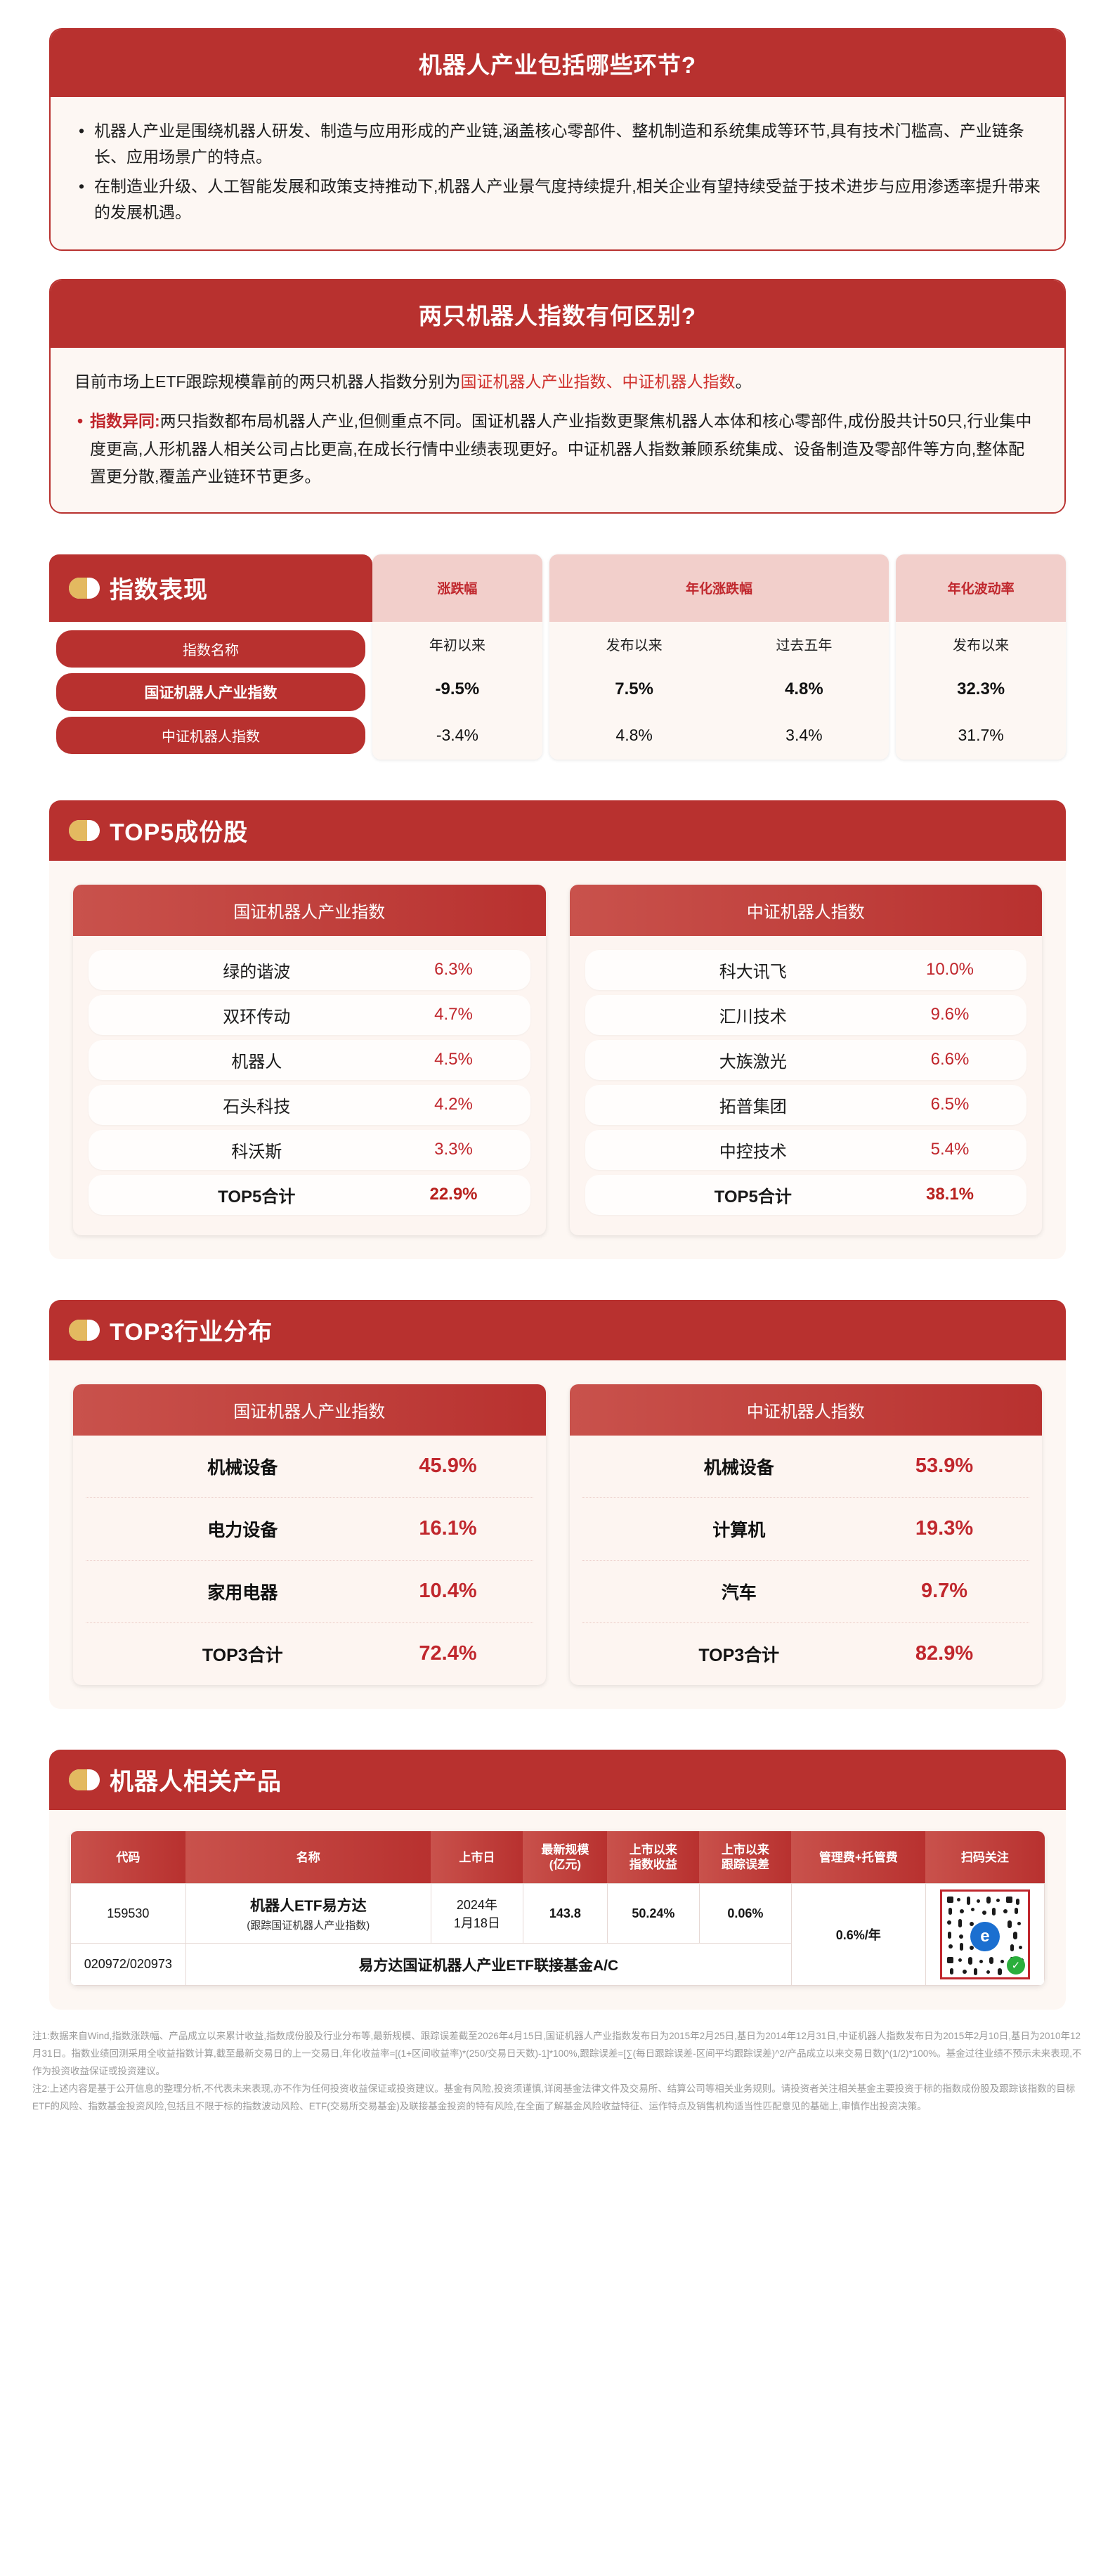 Image resolution: width=1115 pixels, height=2576 pixels. I want to click on difference-label: 指数异同:, so click(125, 421).